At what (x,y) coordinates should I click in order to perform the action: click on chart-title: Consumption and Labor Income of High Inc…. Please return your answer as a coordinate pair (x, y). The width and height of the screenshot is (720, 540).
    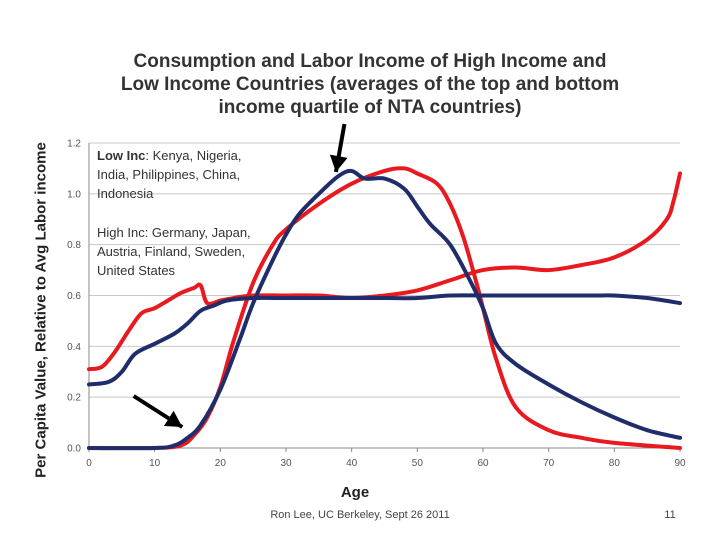
    Looking at the image, I should click on (370, 84).